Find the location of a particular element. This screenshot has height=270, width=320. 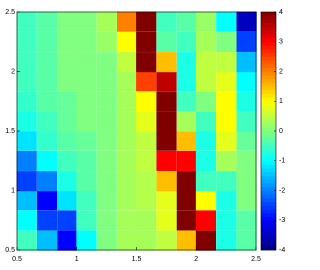

x-tick-label: 1 is located at coordinates (77, 259).